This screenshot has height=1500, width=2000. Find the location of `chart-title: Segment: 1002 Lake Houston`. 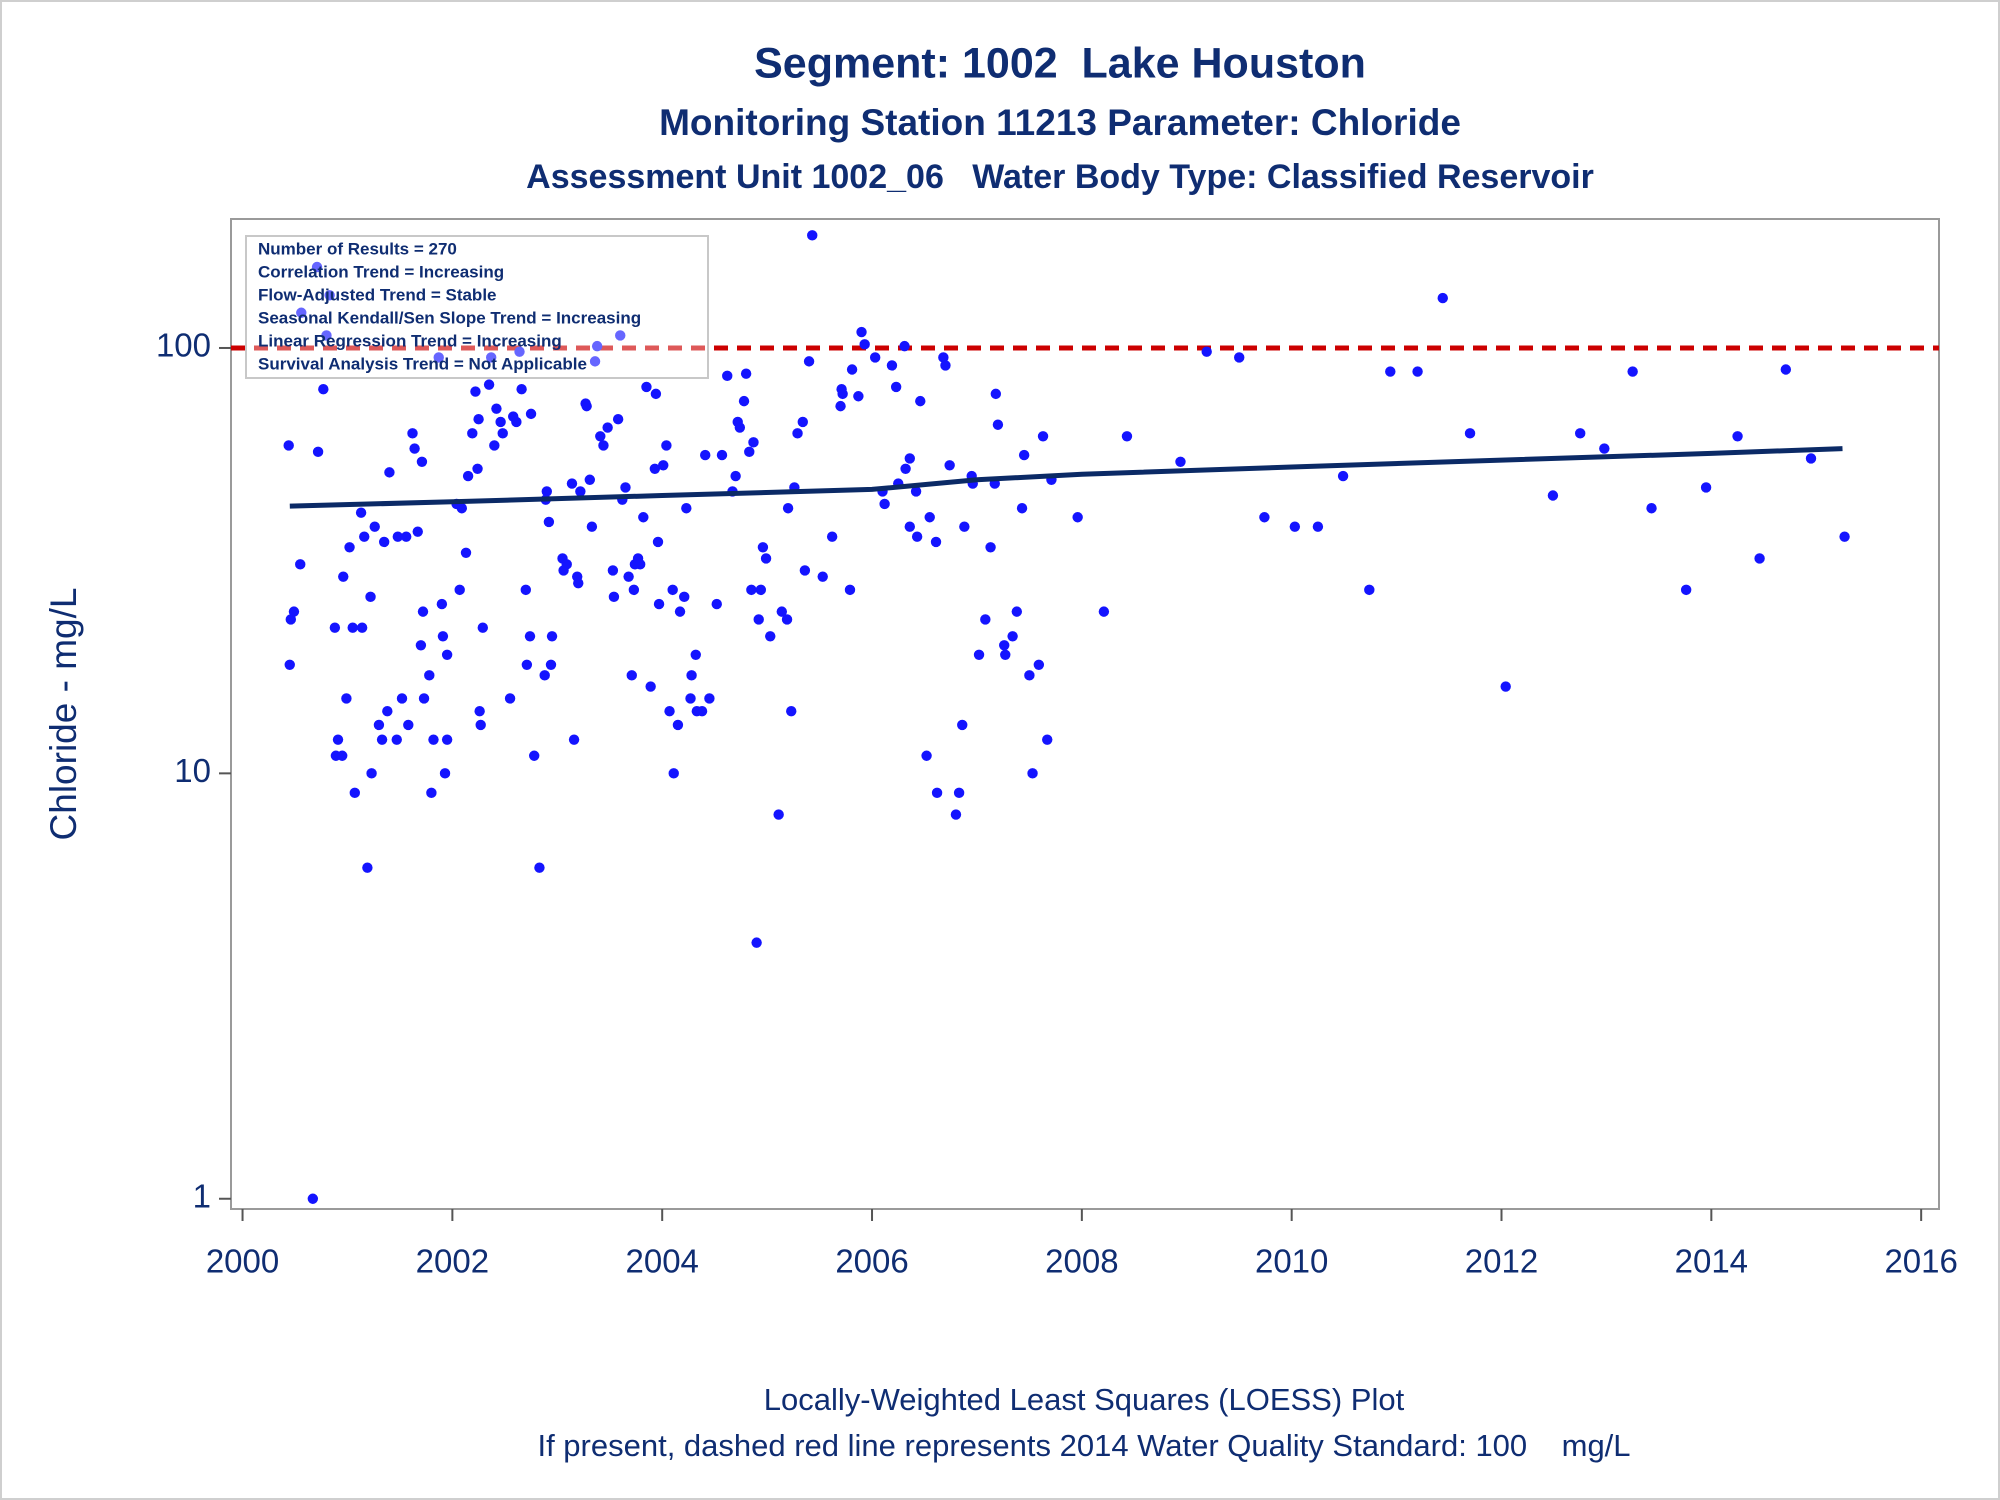

chart-title: Segment: 1002 Lake Houston is located at coordinates (1060, 63).